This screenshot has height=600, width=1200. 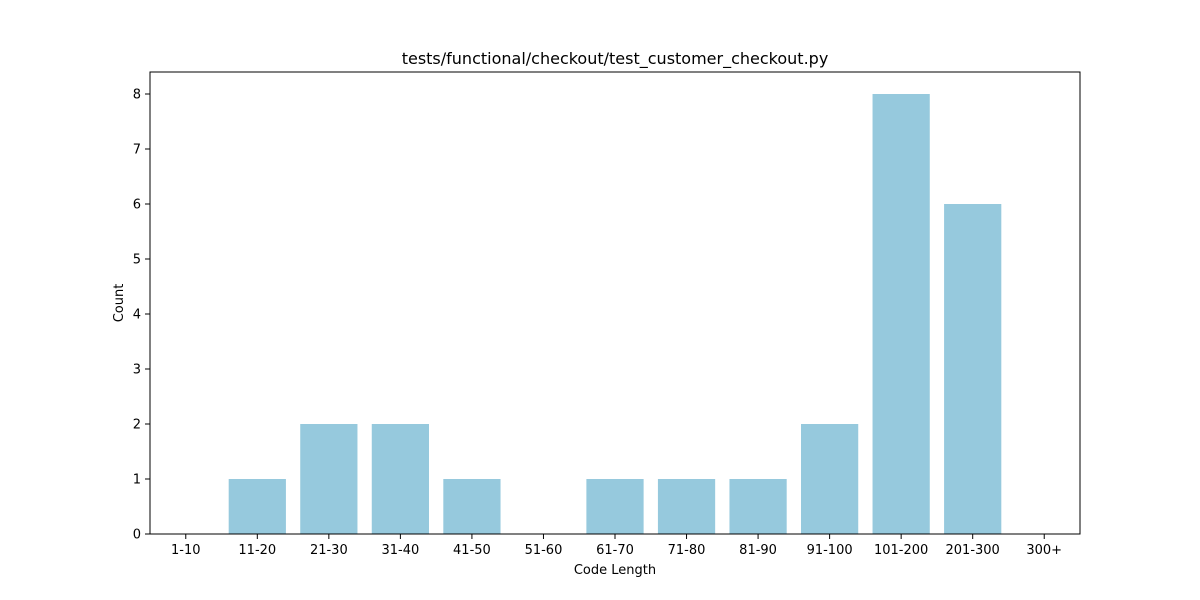 What do you see at coordinates (137, 535) in the screenshot?
I see `y-tick-label: 0` at bounding box center [137, 535].